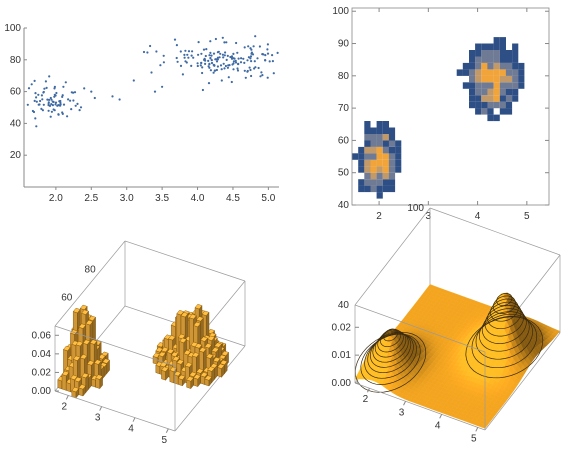  What do you see at coordinates (342, 383) in the screenshot?
I see `z-tick-label: 0.00` at bounding box center [342, 383].